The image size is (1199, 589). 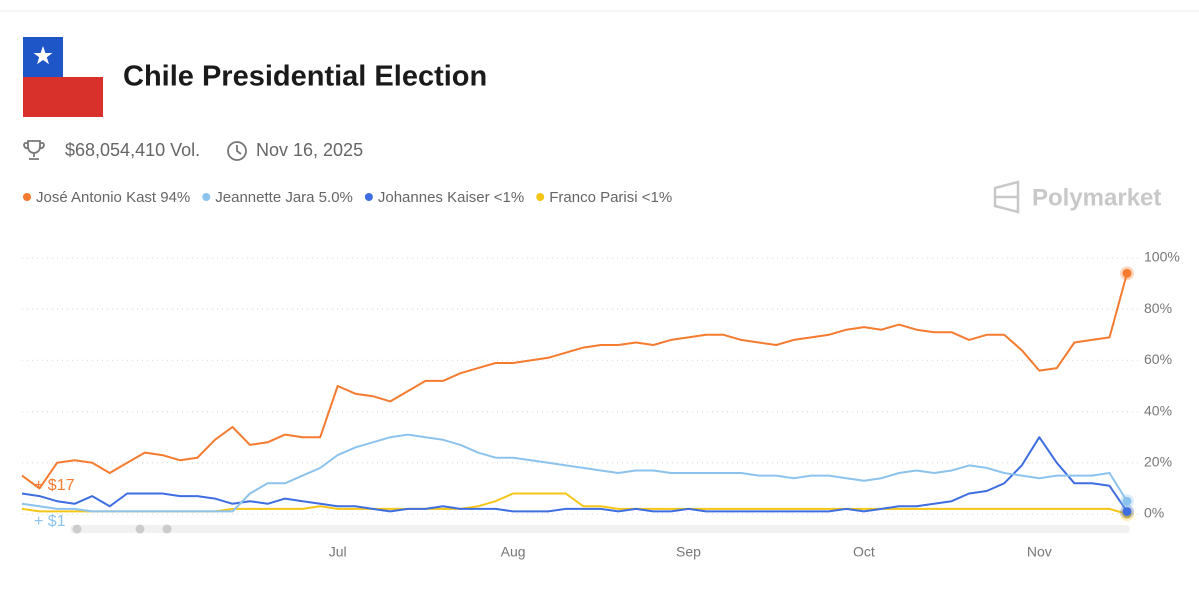 What do you see at coordinates (113, 197) in the screenshot?
I see `legend-label: José Antonio Kast 94%` at bounding box center [113, 197].